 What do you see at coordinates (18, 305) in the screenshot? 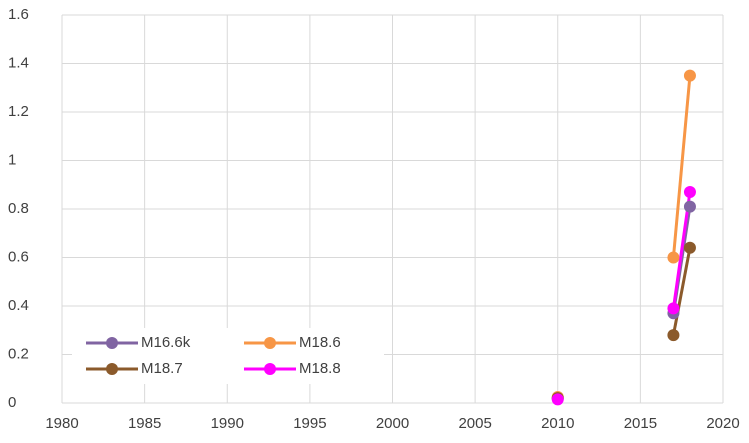
I see `y-tick-label: 0.4` at bounding box center [18, 305].